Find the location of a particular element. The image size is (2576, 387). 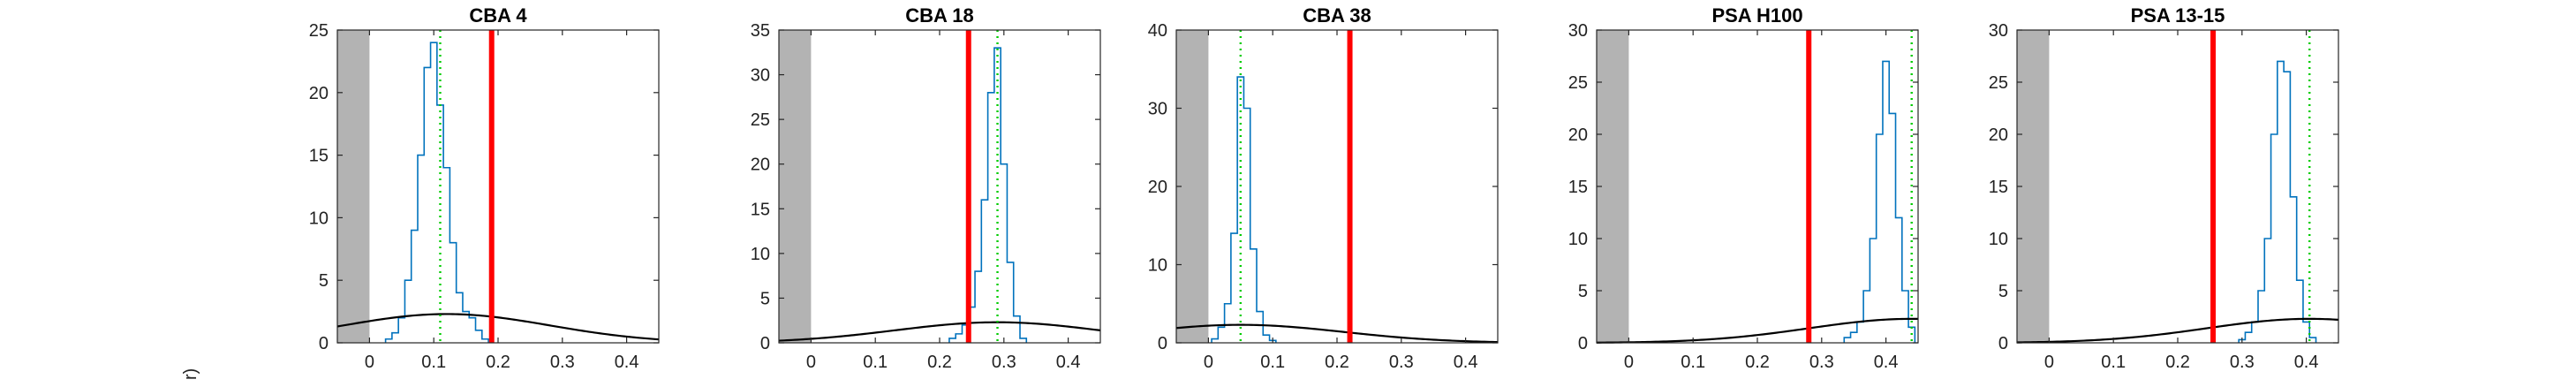

y-tick-label: 35 is located at coordinates (760, 31).